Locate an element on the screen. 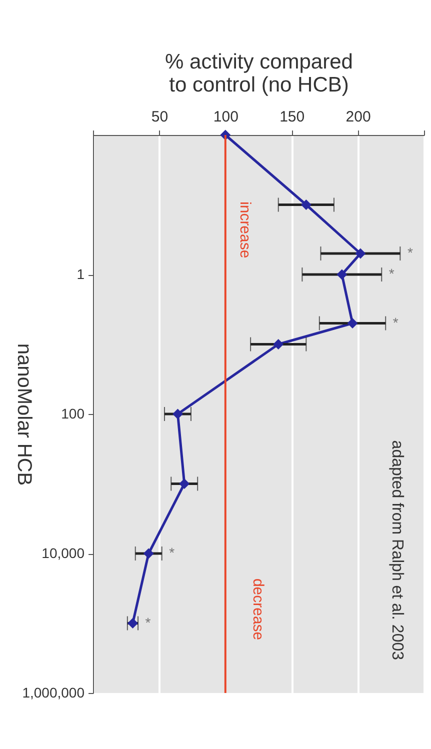 The height and width of the screenshot is (749, 431). x-tick-label: 150 is located at coordinates (292, 117).